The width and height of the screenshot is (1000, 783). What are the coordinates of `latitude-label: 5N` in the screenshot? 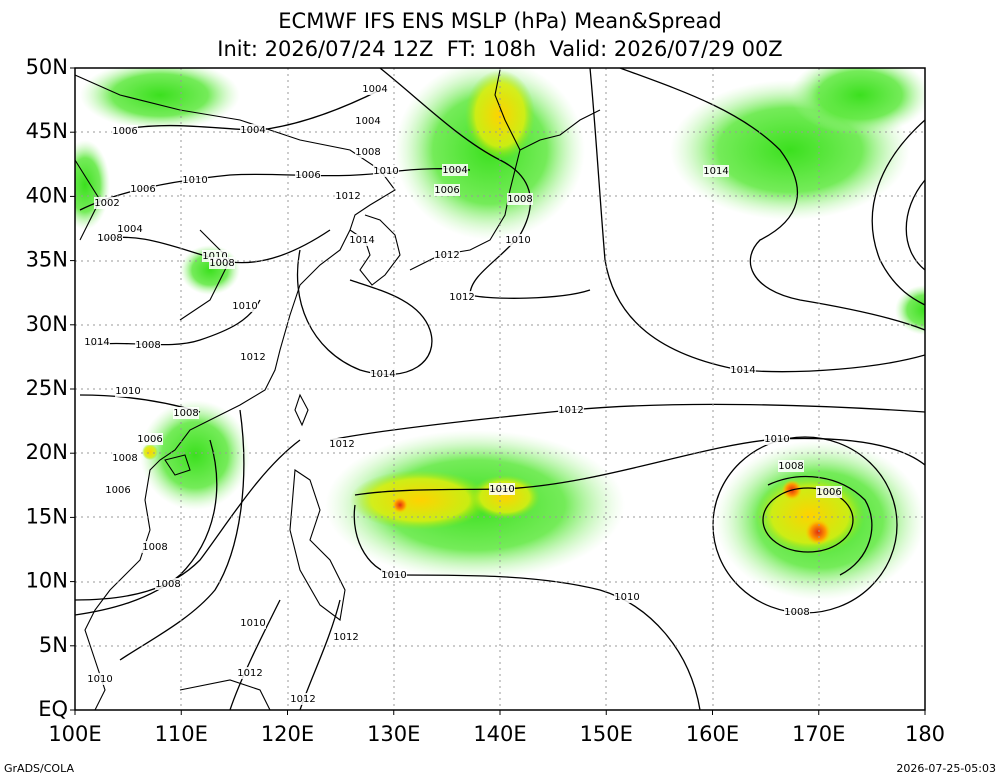 It's located at (53, 645).